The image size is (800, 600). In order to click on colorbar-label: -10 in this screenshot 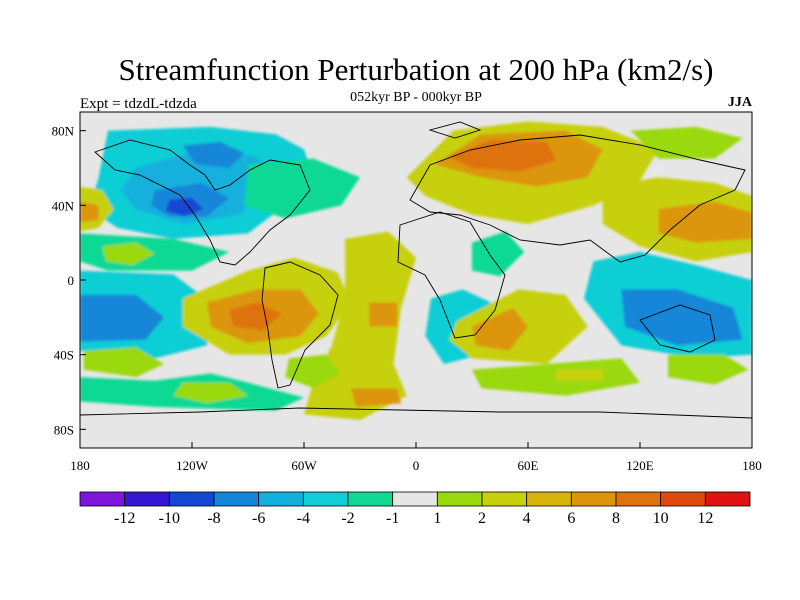, I will do `click(169, 518)`.